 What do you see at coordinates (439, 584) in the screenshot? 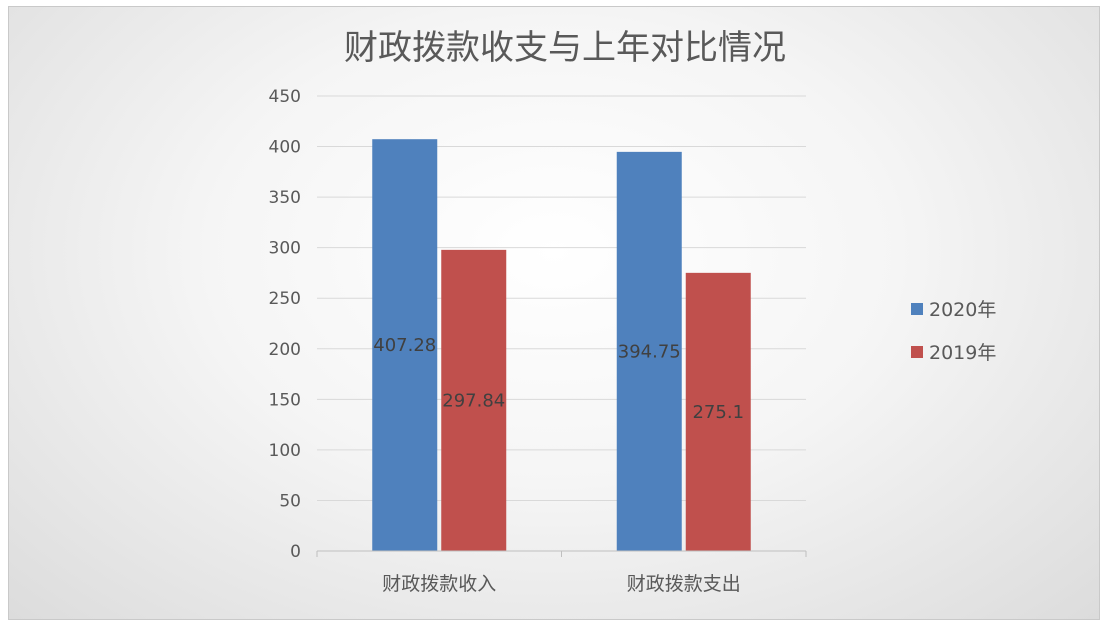
I see `x-category-label: 财政拨款收入` at bounding box center [439, 584].